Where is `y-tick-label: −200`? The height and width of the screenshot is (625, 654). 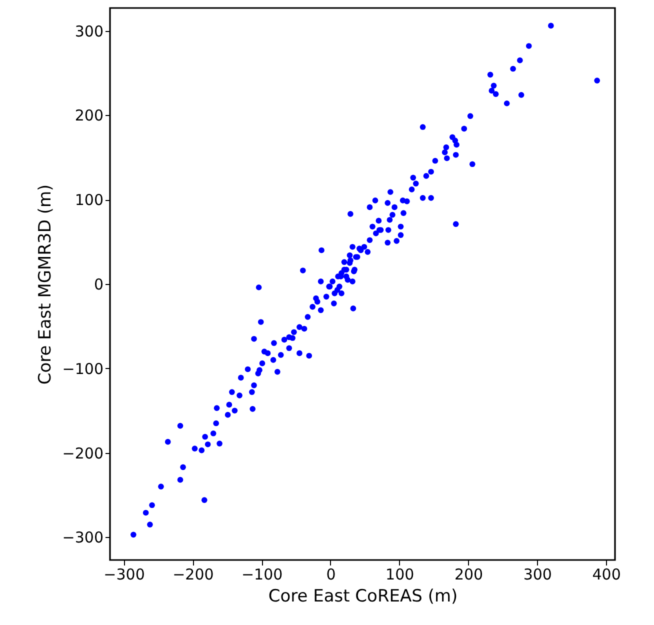 y-tick-label: −200 is located at coordinates (83, 453).